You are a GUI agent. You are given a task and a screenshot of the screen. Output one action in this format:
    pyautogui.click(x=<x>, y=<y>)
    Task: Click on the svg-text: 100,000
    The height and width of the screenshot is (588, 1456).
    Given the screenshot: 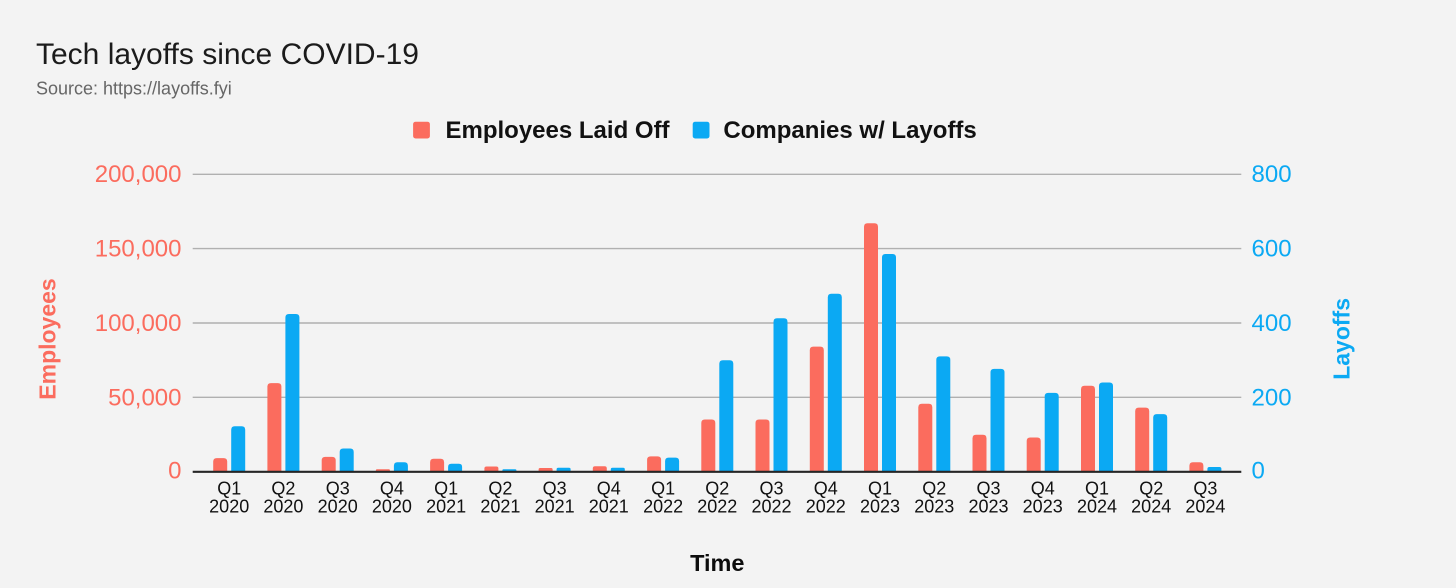 What is the action you would take?
    pyautogui.click(x=138, y=323)
    